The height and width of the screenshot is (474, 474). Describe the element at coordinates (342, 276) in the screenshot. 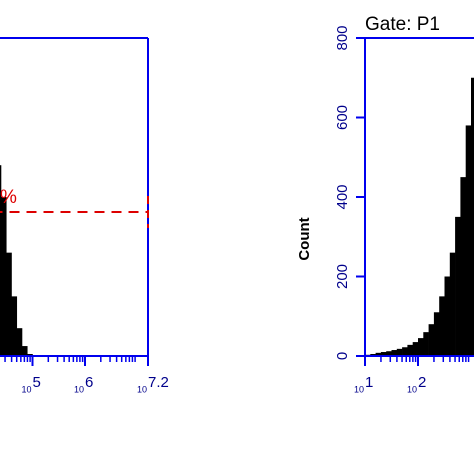

I see `y-tick-label: 200` at that location.